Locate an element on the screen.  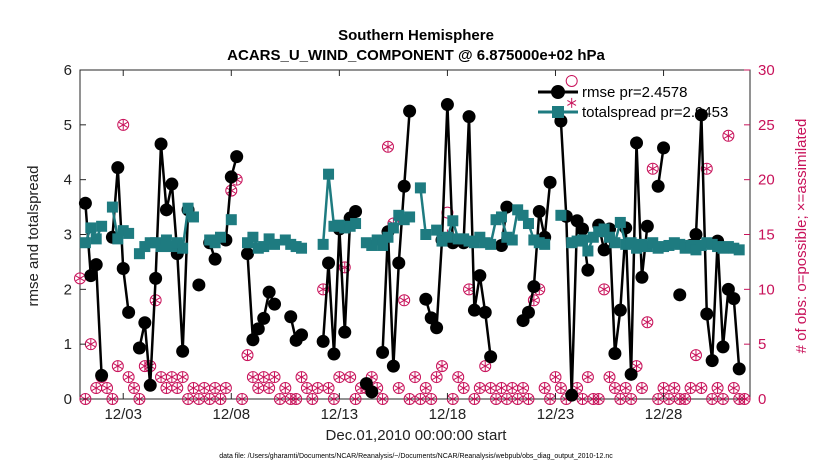
legend: rmse pr=2.4578 totalspread pr=2.9453 is located at coordinates (633, 102).